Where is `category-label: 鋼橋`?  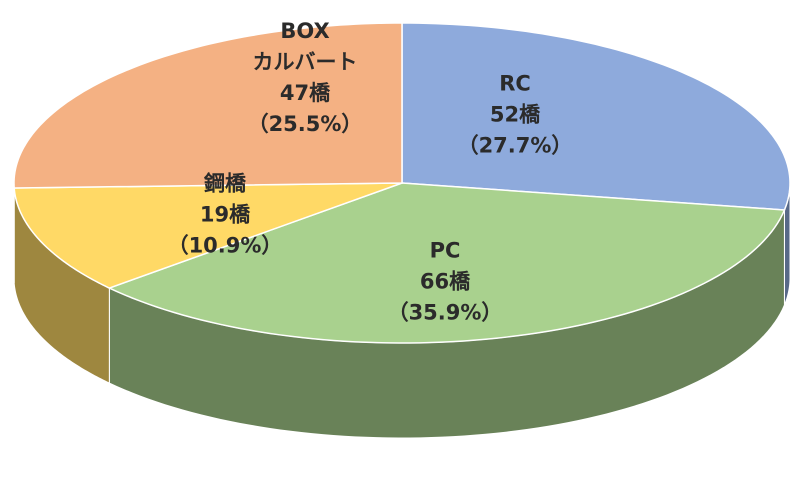 category-label: 鋼橋 is located at coordinates (224, 183).